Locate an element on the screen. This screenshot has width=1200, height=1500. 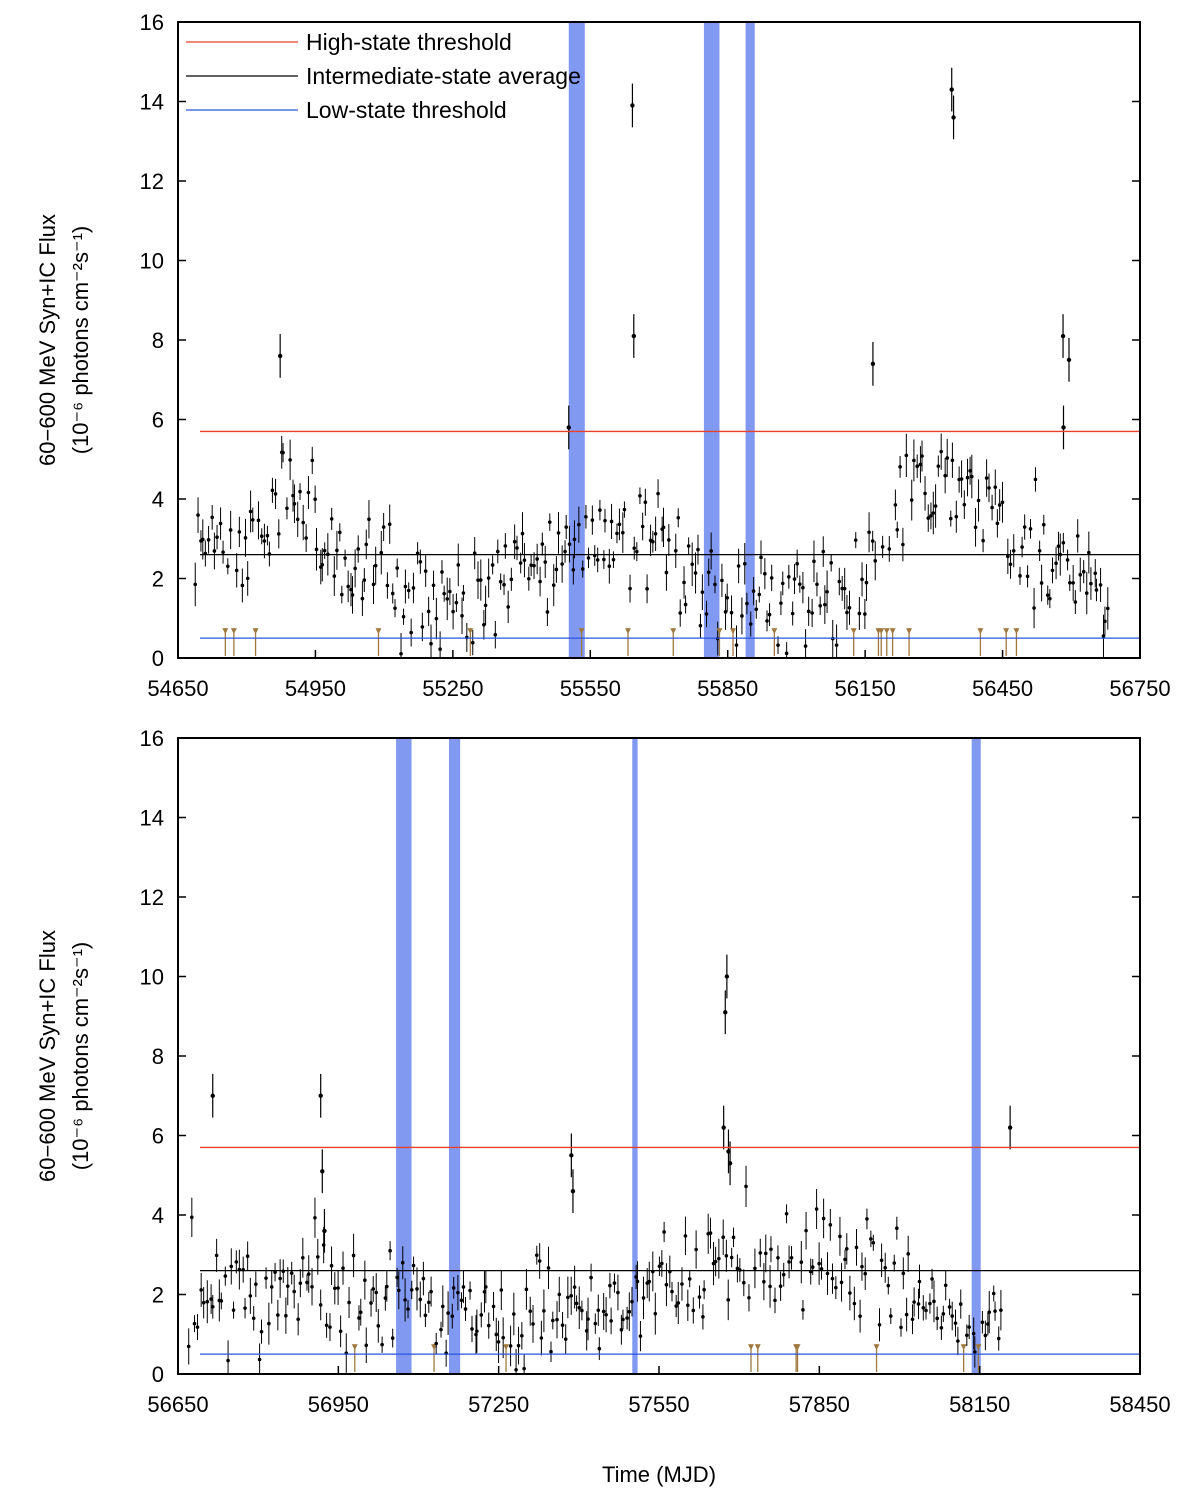
y-tick-label: 0 is located at coordinates (158, 658).